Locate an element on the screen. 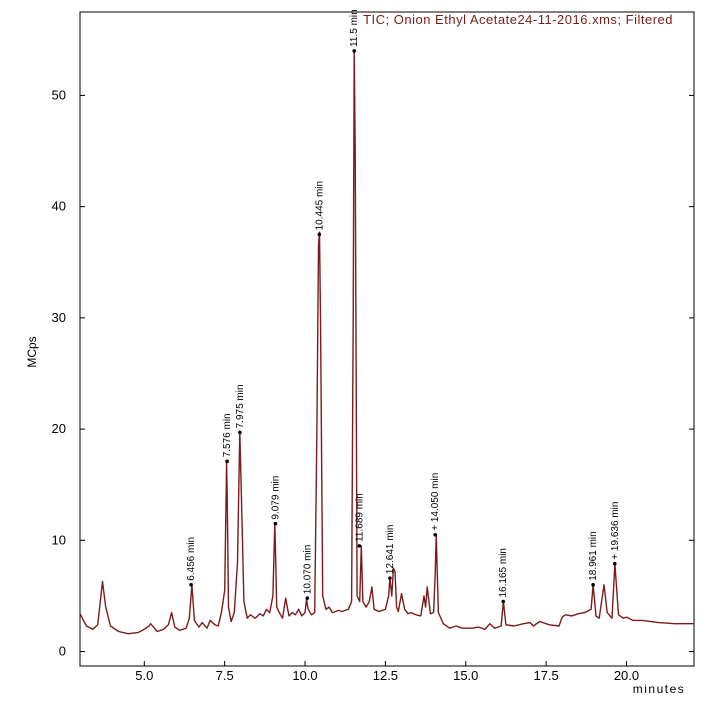 The width and height of the screenshot is (706, 706). y-tick-label: 20 is located at coordinates (59, 428).